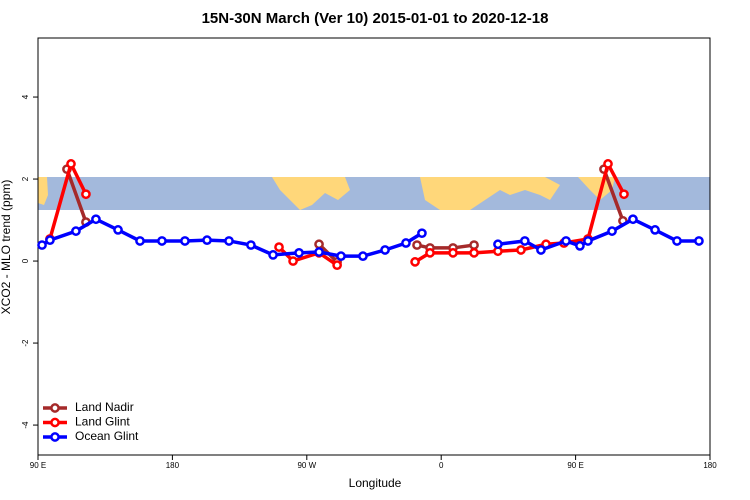 This screenshot has width=750, height=500. I want to click on y-tick-label: 0, so click(25, 260).